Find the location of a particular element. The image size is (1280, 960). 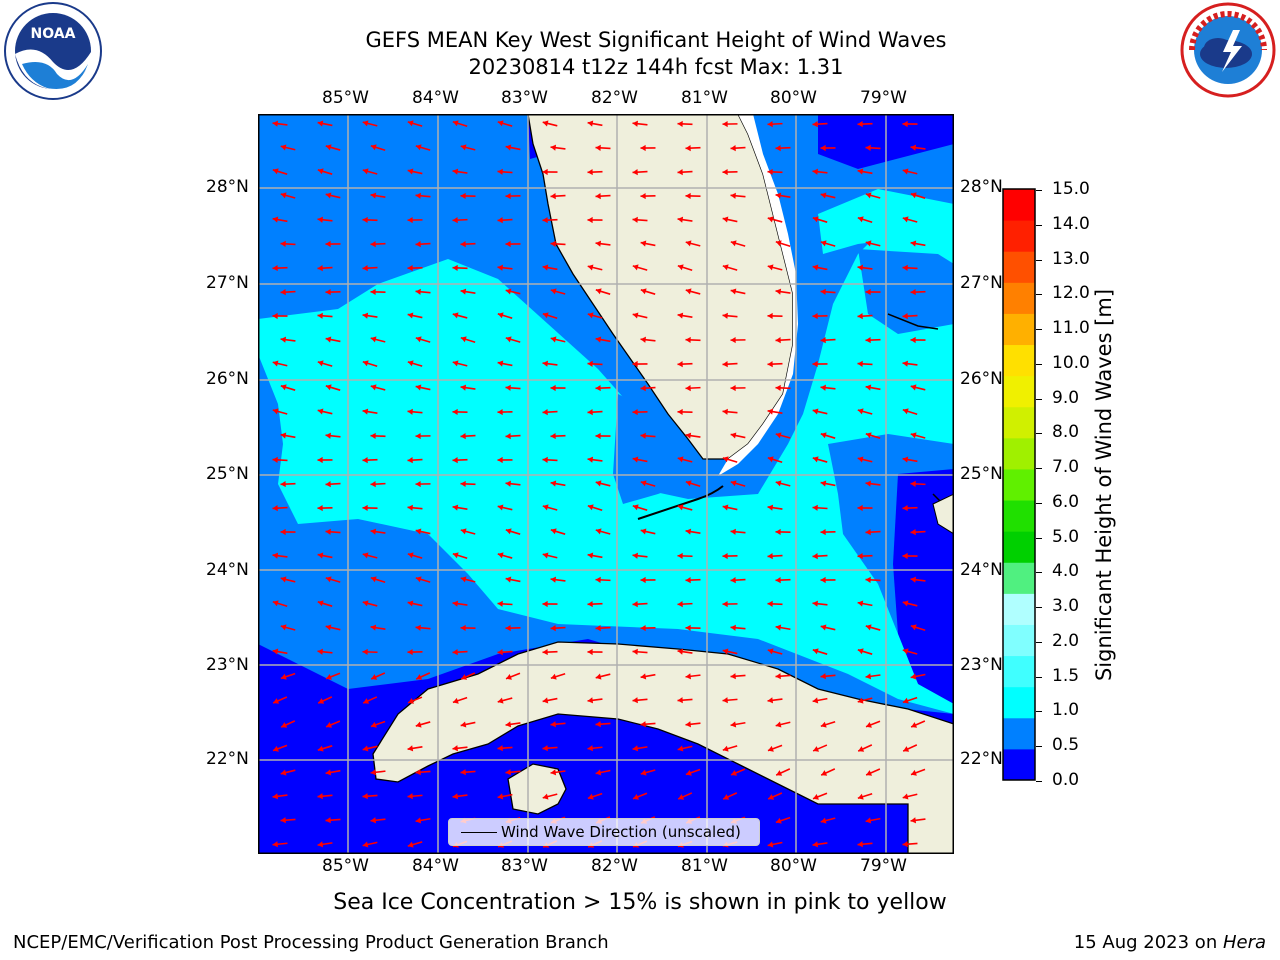

legend-label: Wind Wave Direction (unscaled) is located at coordinates (621, 832).